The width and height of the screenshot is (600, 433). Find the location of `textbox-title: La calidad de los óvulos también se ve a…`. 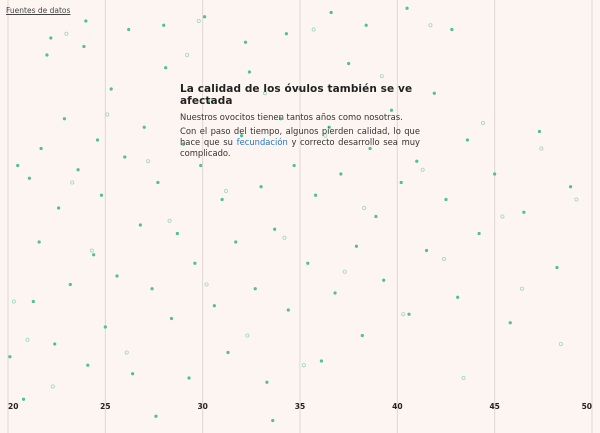

textbox-title: La calidad de los óvulos también se ve a… is located at coordinates (296, 95).